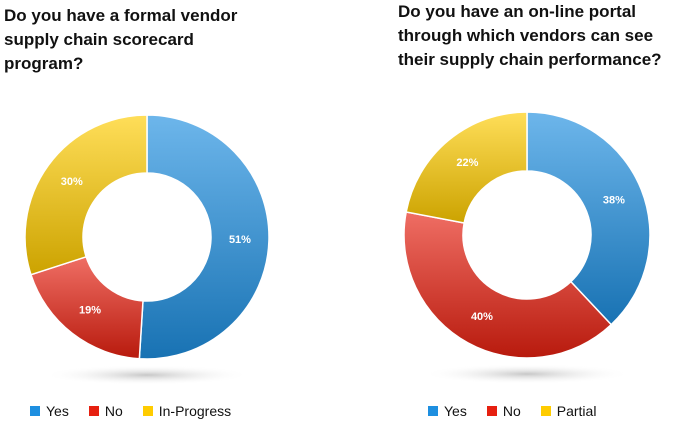  What do you see at coordinates (614, 200) in the screenshot?
I see `slice-yes-label: 38%` at bounding box center [614, 200].